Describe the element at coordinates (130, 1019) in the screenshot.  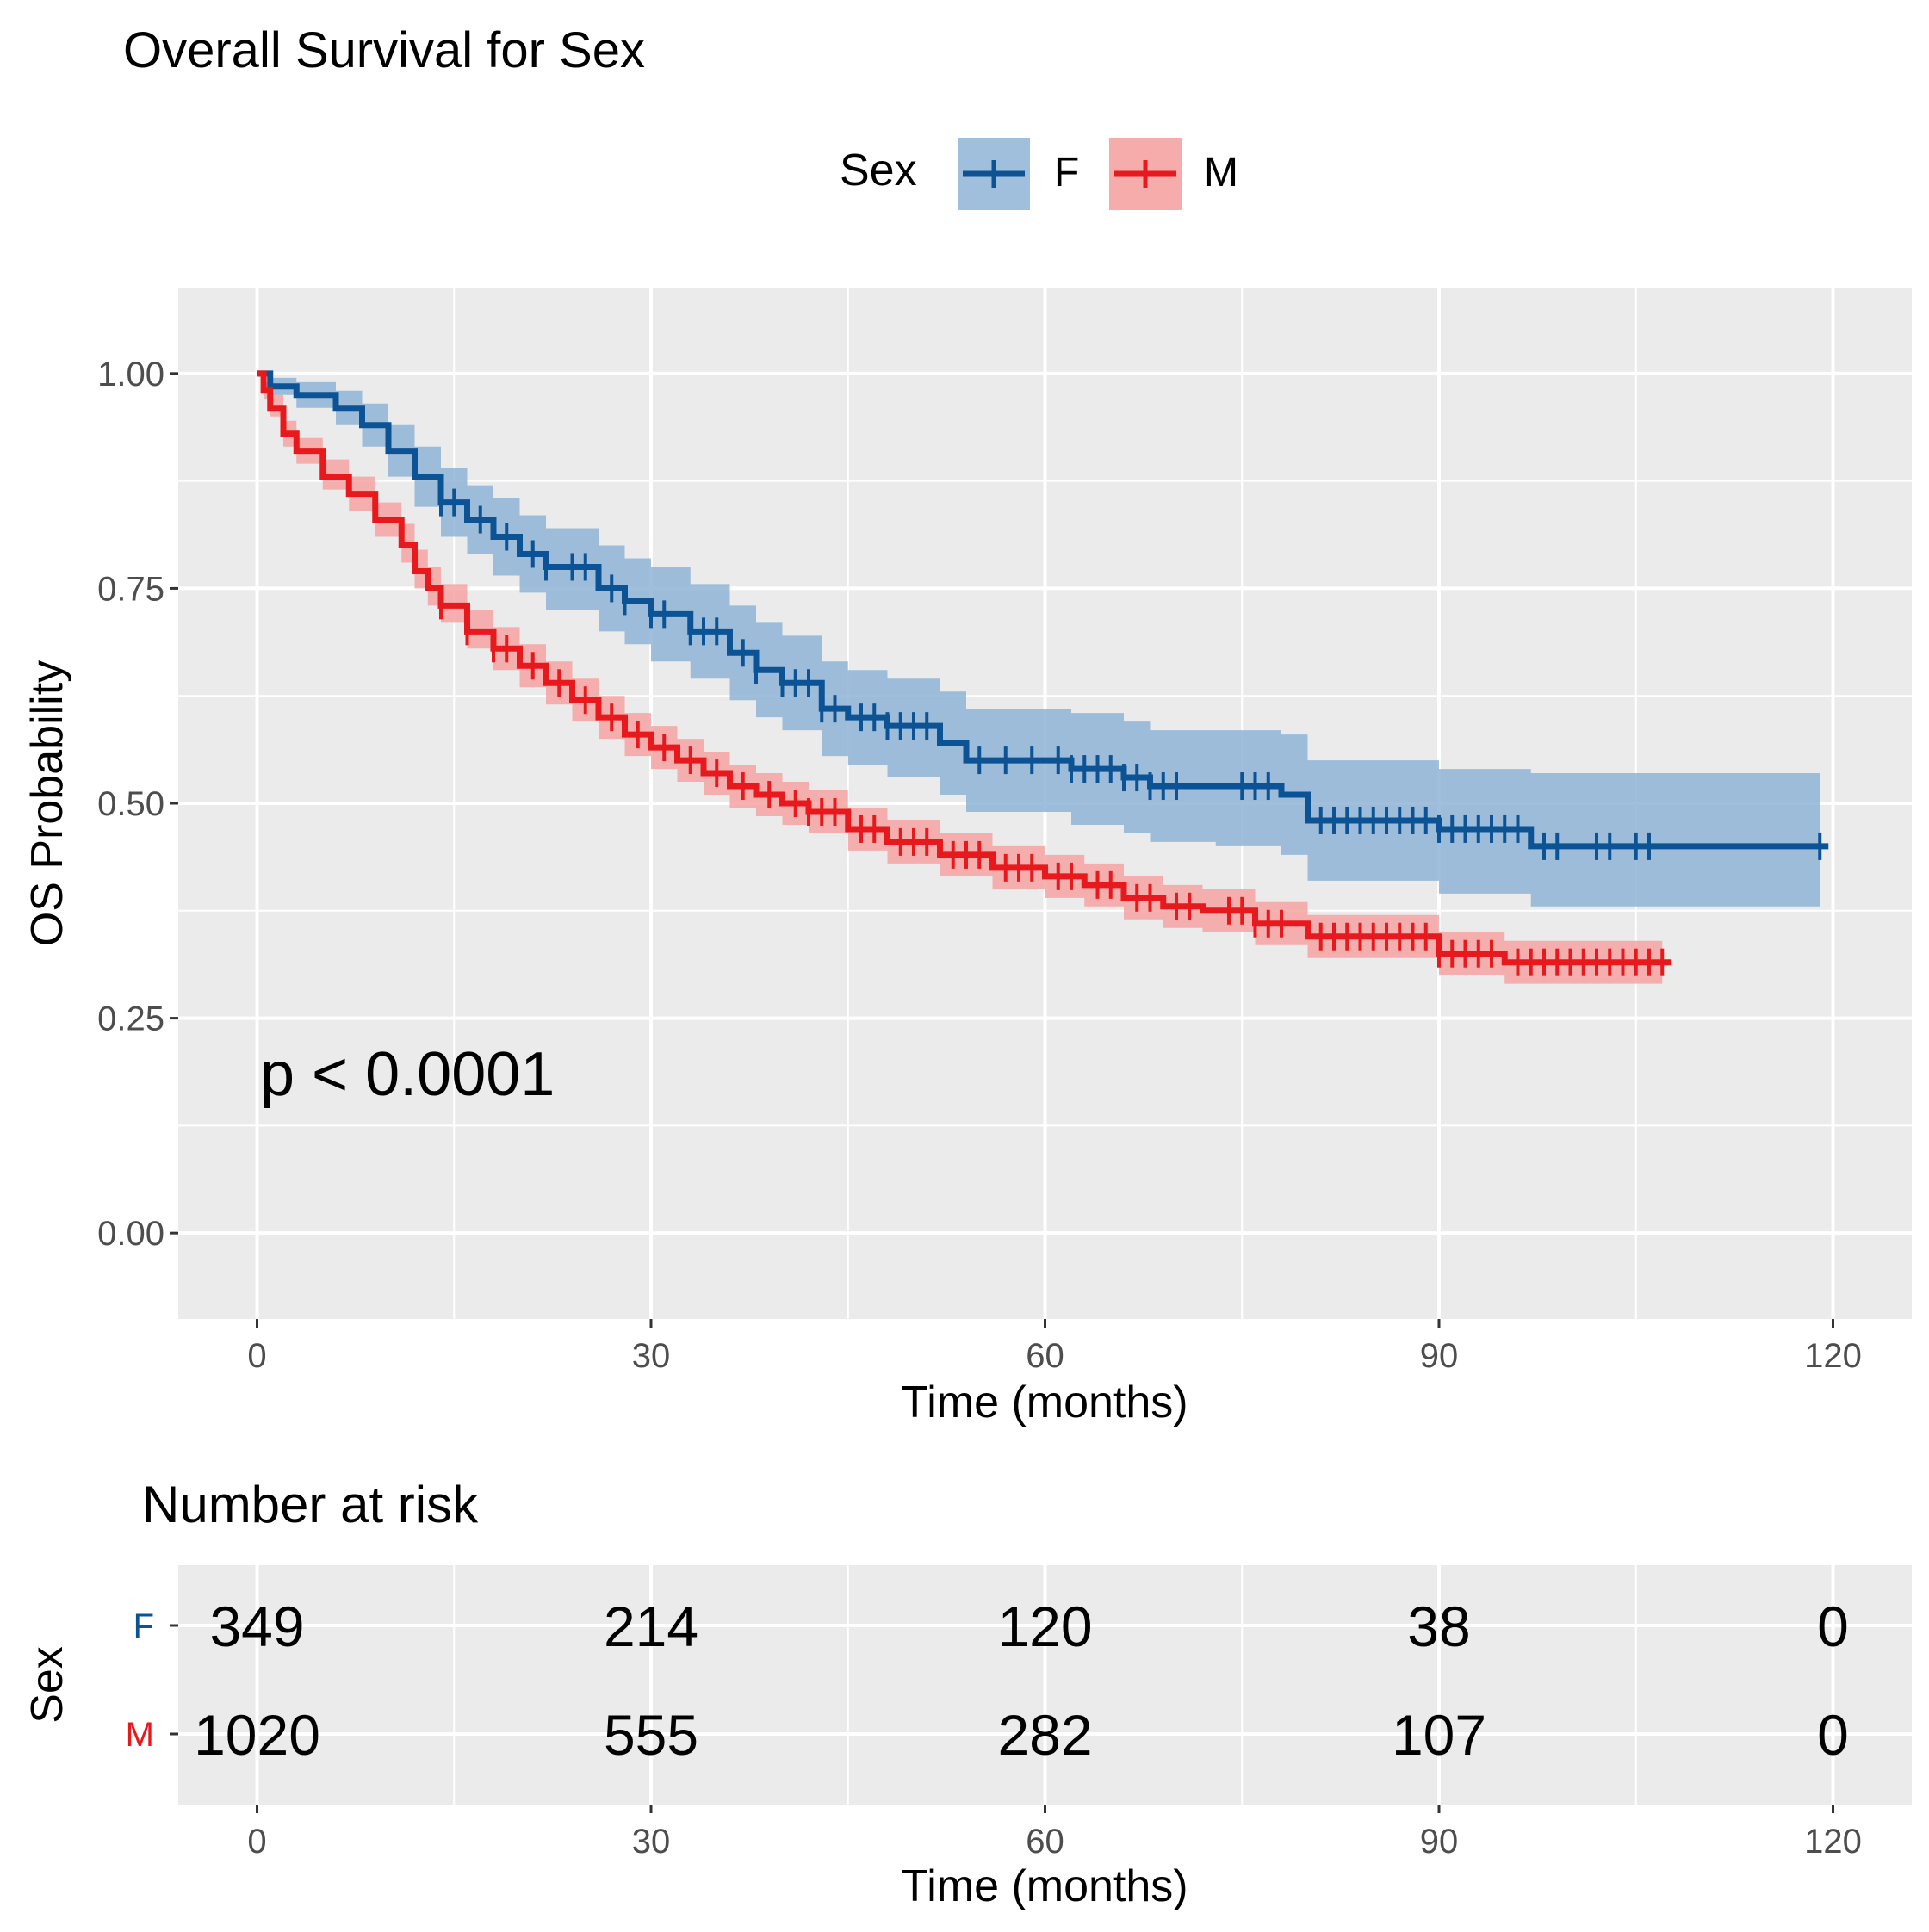
I see `y-tick-label: 0.25` at that location.